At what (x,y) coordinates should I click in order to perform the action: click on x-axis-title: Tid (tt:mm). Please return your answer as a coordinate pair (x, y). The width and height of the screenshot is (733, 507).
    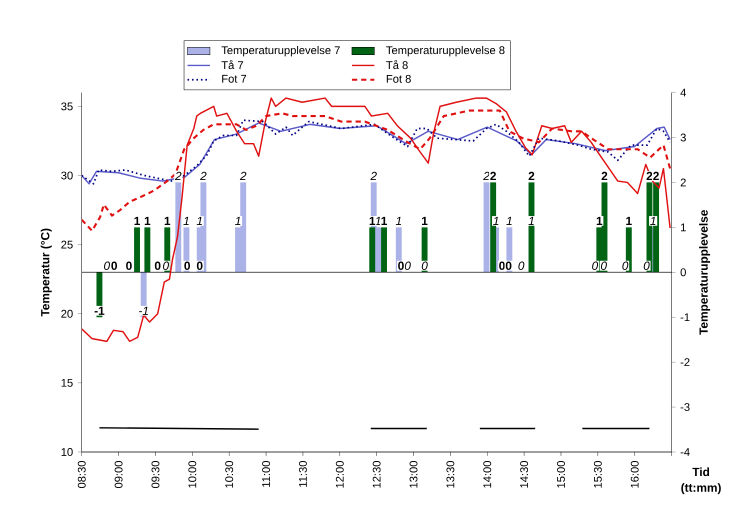
    Looking at the image, I should click on (701, 480).